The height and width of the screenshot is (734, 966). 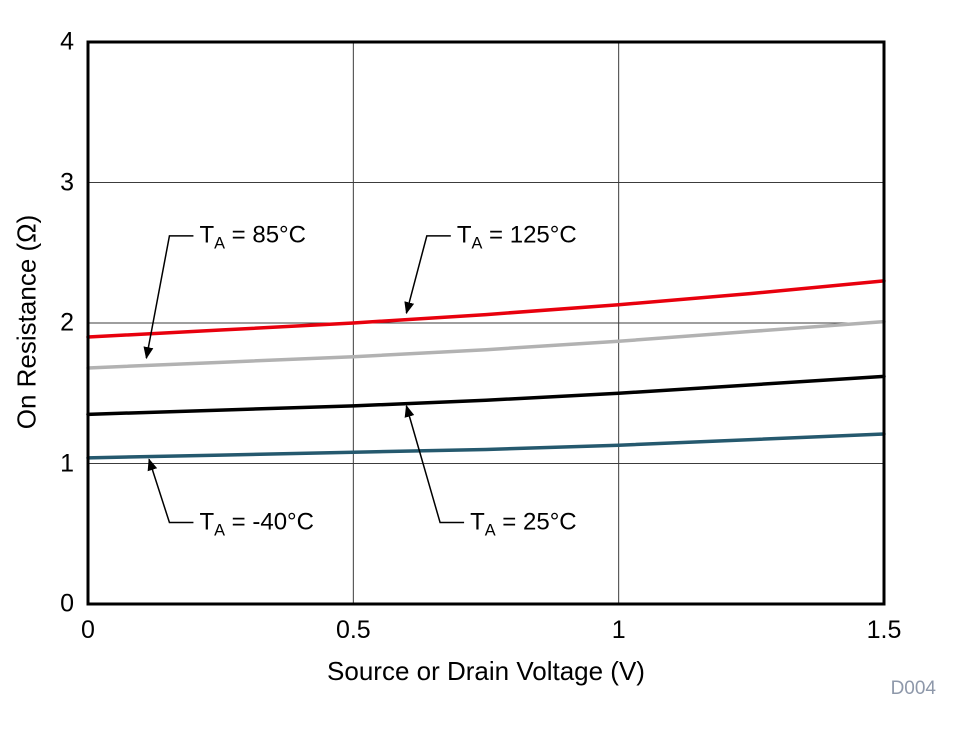 What do you see at coordinates (353, 630) in the screenshot?
I see `x-tick-label: 0.5` at bounding box center [353, 630].